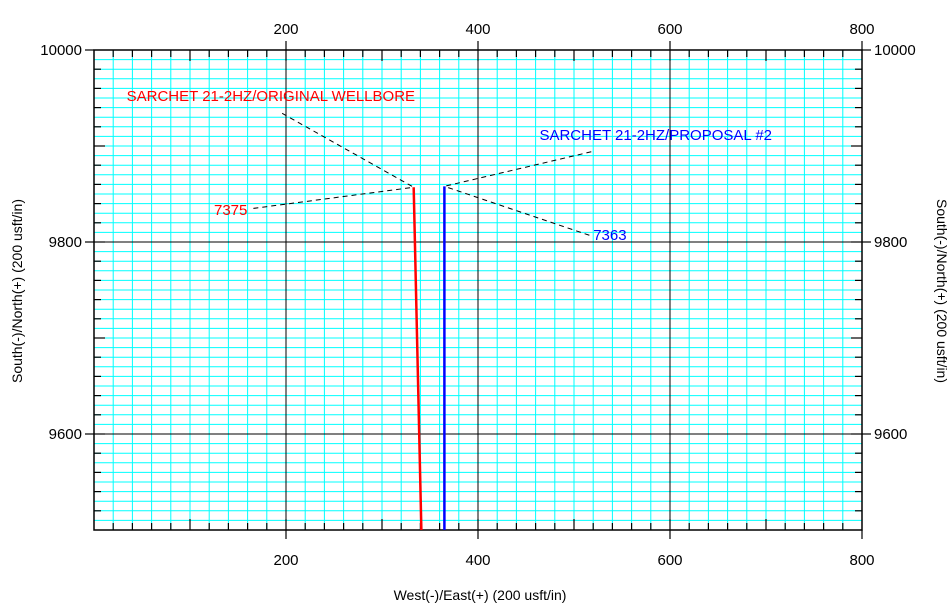  I want to click on y-tick-label-left: 9800, so click(65, 242).